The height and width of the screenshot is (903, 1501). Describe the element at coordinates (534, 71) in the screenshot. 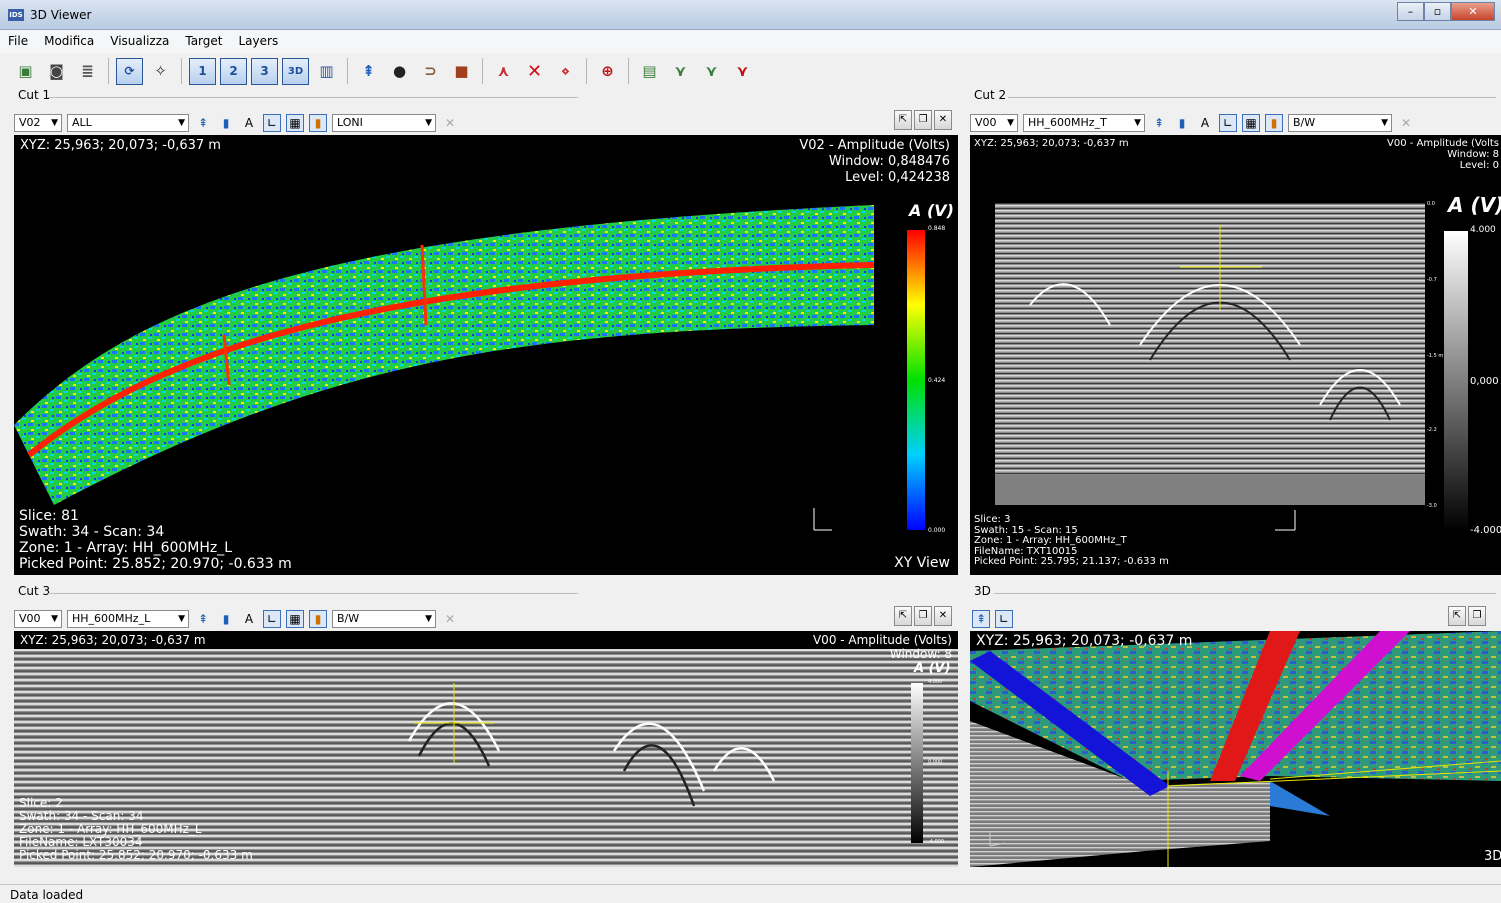

I see `delete-icon: ✕` at that location.